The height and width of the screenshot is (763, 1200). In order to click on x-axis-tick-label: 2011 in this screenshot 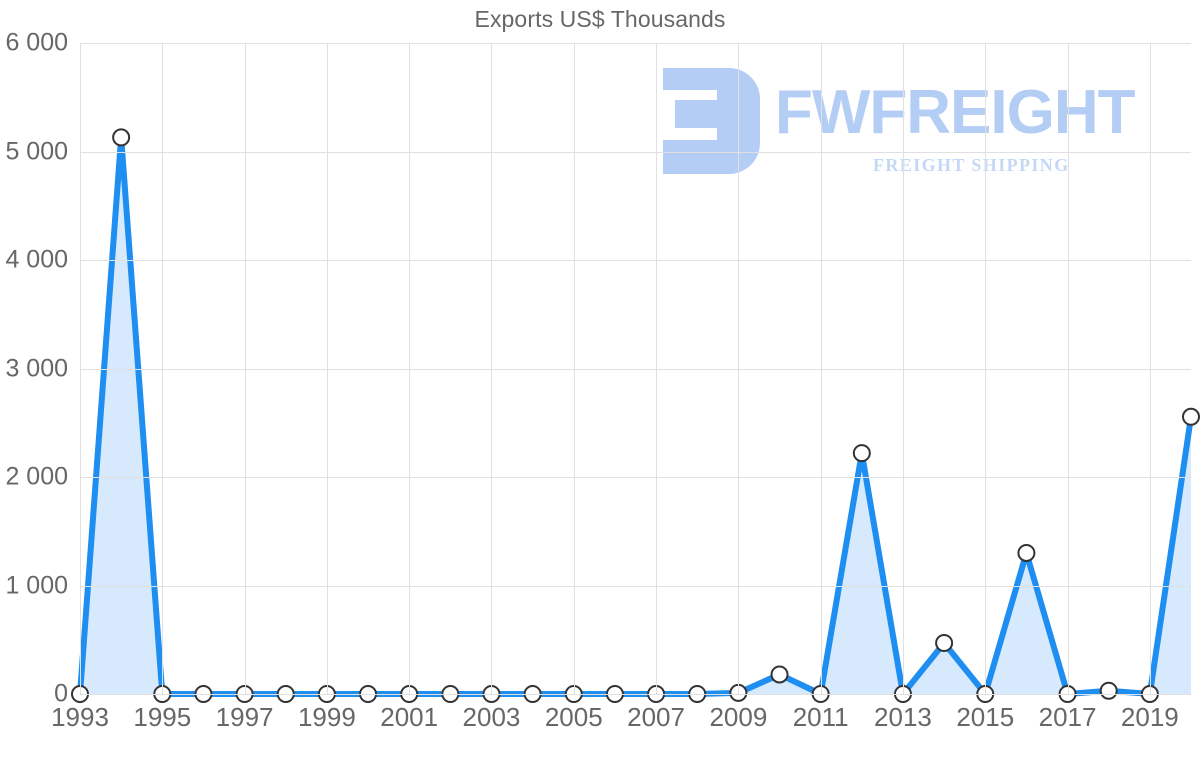, I will do `click(820, 717)`.